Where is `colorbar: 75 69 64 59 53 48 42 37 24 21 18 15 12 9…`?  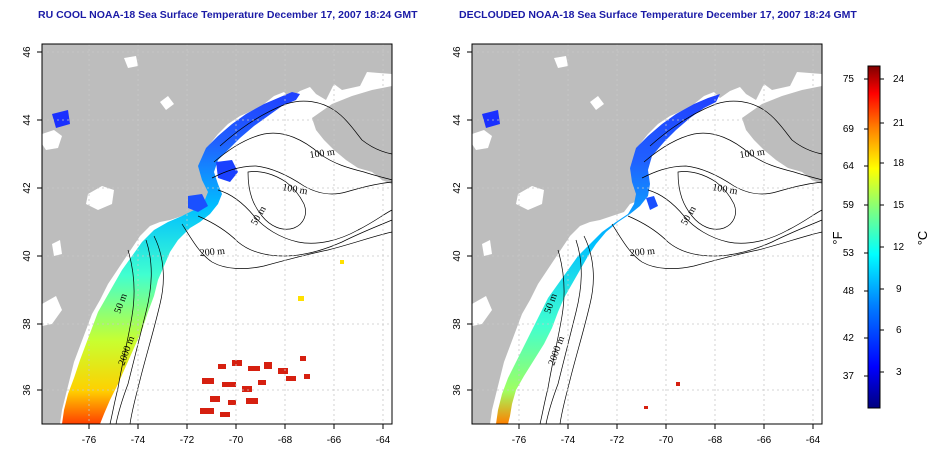
colorbar: 75 69 64 59 53 48 42 37 24 21 18 15 12 9… is located at coordinates (880, 237).